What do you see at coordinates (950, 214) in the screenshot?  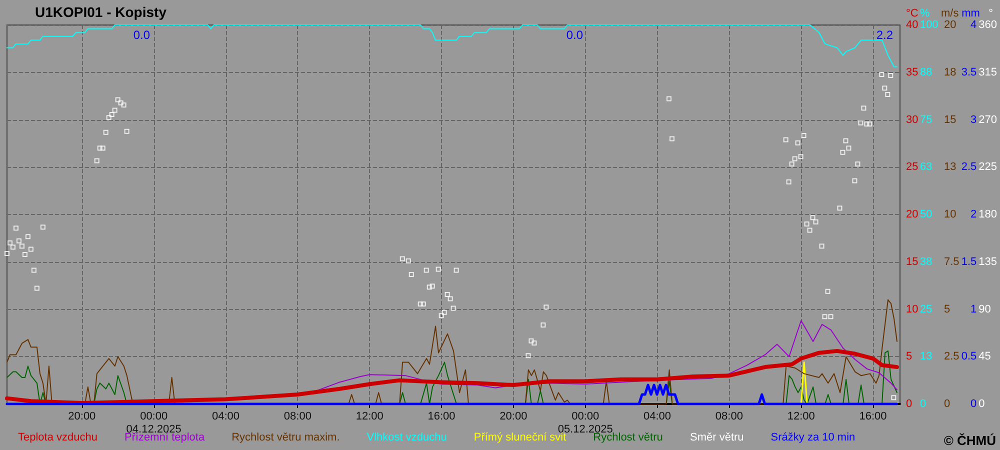 I see `y3-tick-label: 10` at bounding box center [950, 214].